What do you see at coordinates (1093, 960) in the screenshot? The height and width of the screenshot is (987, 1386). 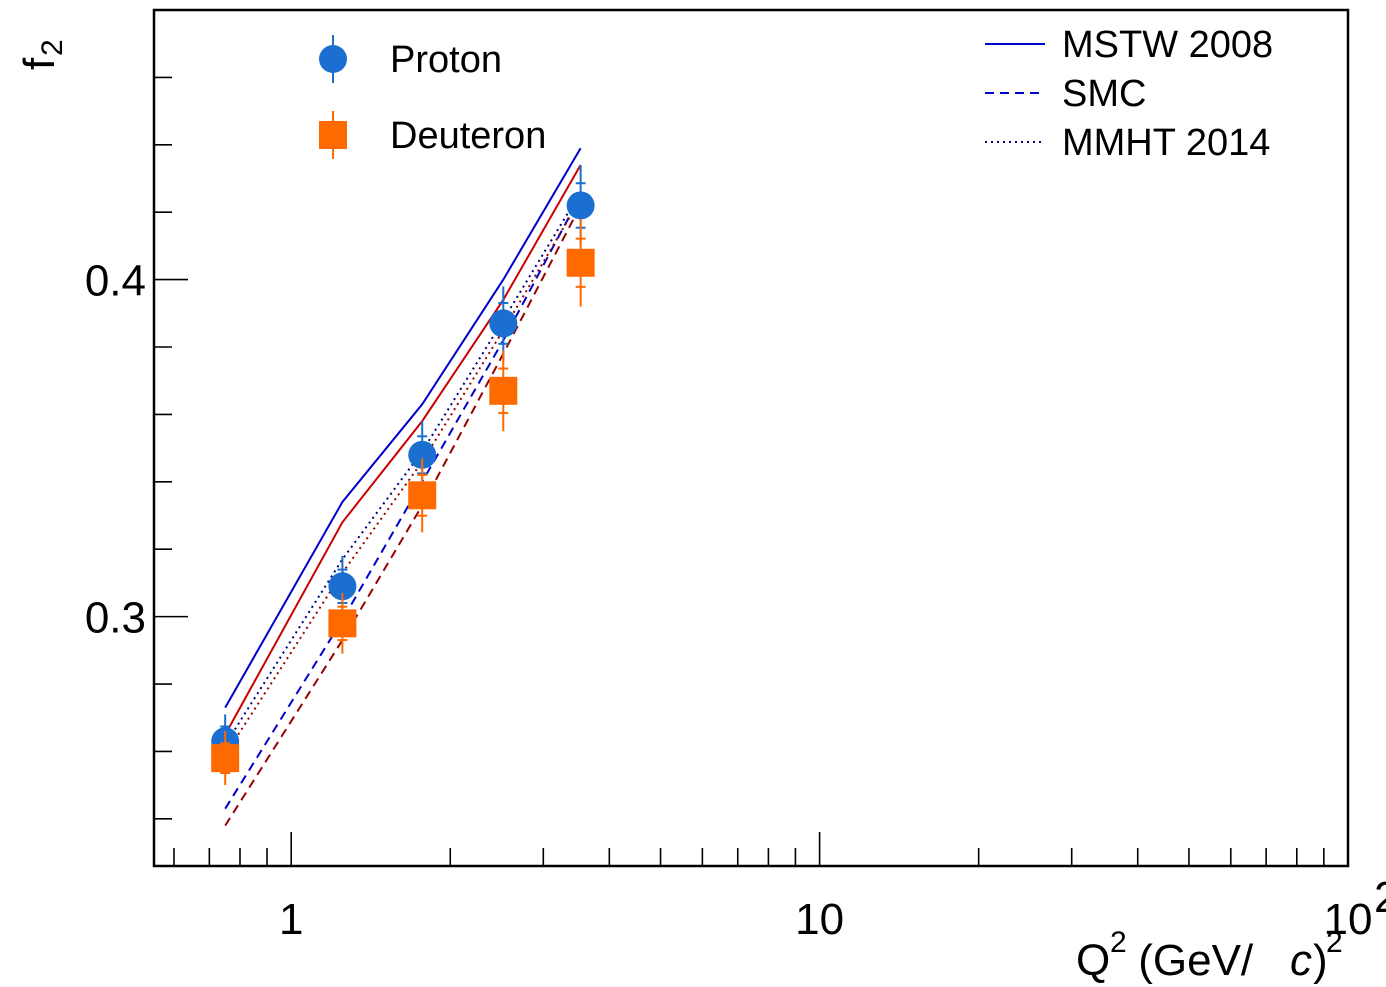 I see `x-axis-label-main: Q` at bounding box center [1093, 960].